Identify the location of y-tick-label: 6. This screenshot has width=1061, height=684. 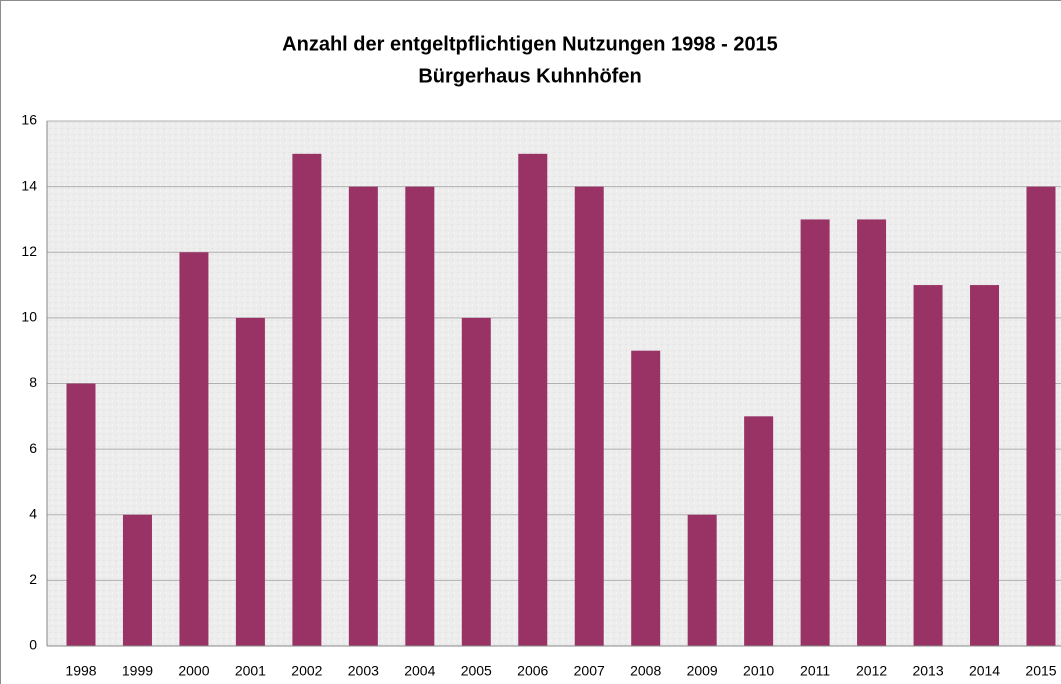
(33, 448).